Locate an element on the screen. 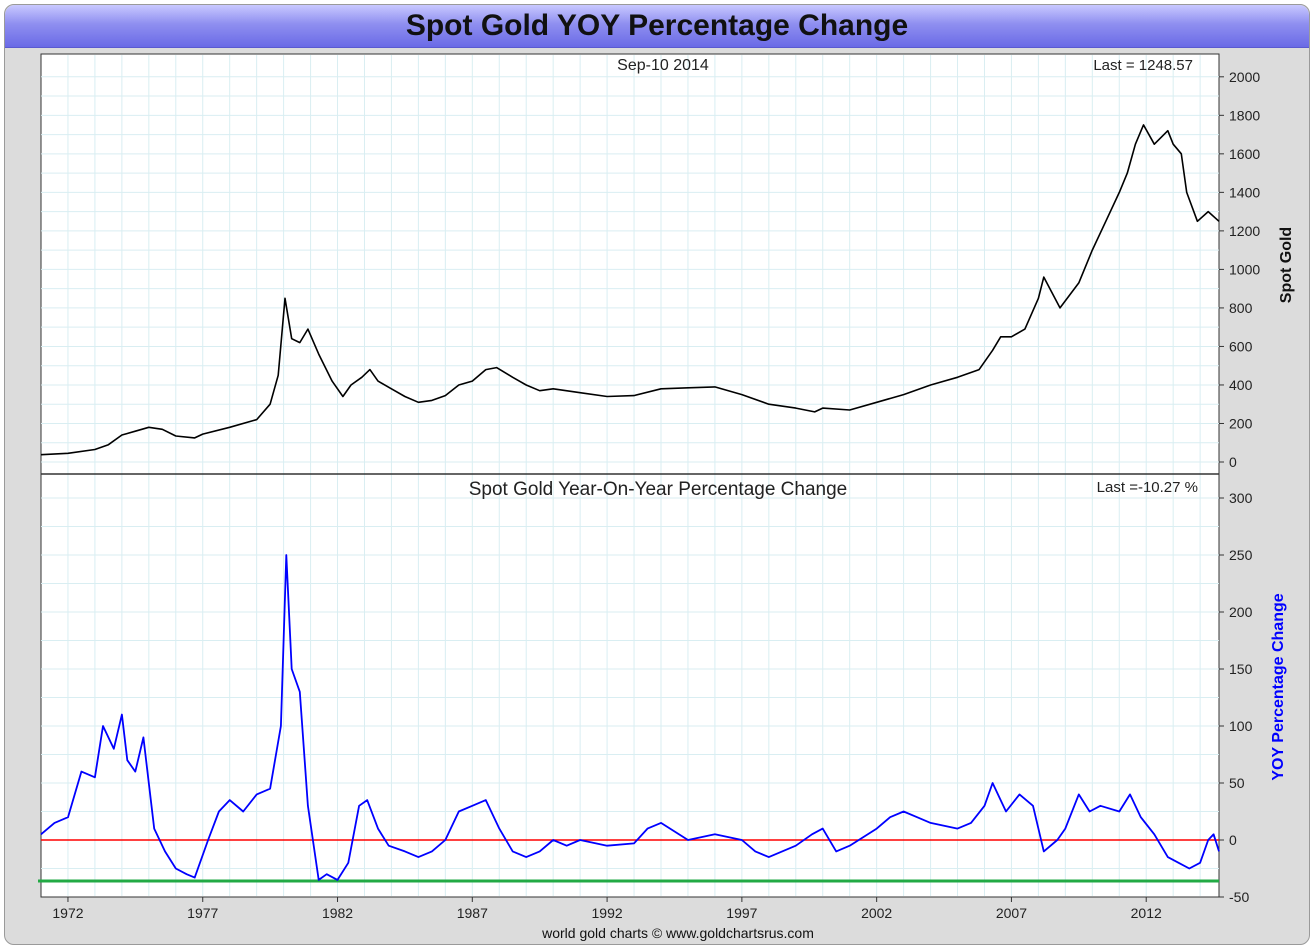 Image resolution: width=1314 pixels, height=949 pixels. x-tick-label: 1982 is located at coordinates (337, 913).